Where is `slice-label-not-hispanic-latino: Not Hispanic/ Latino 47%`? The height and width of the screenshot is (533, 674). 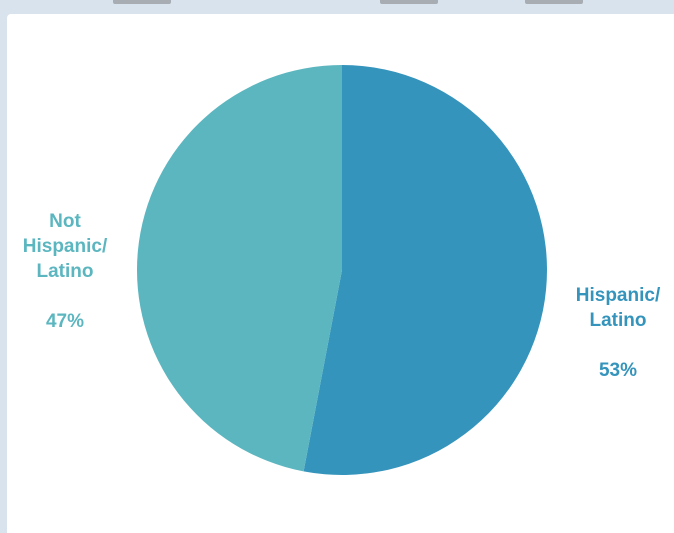
slice-label-not-hispanic-latino: Not Hispanic/ Latino 47% is located at coordinates (65, 259).